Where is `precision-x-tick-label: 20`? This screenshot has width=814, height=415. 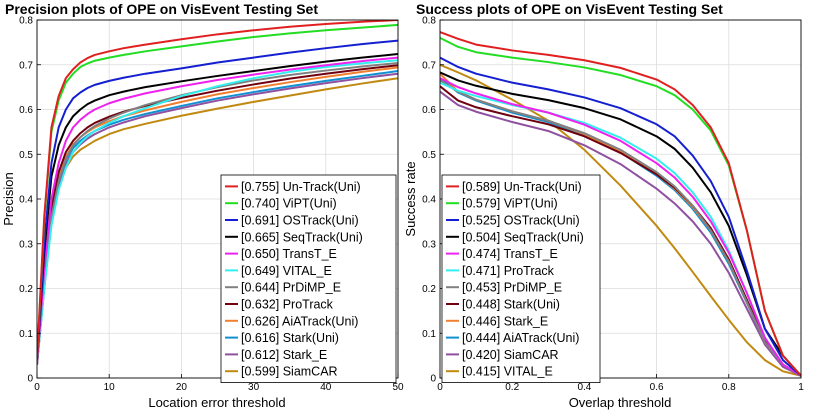 precision-x-tick-label: 20 is located at coordinates (182, 387).